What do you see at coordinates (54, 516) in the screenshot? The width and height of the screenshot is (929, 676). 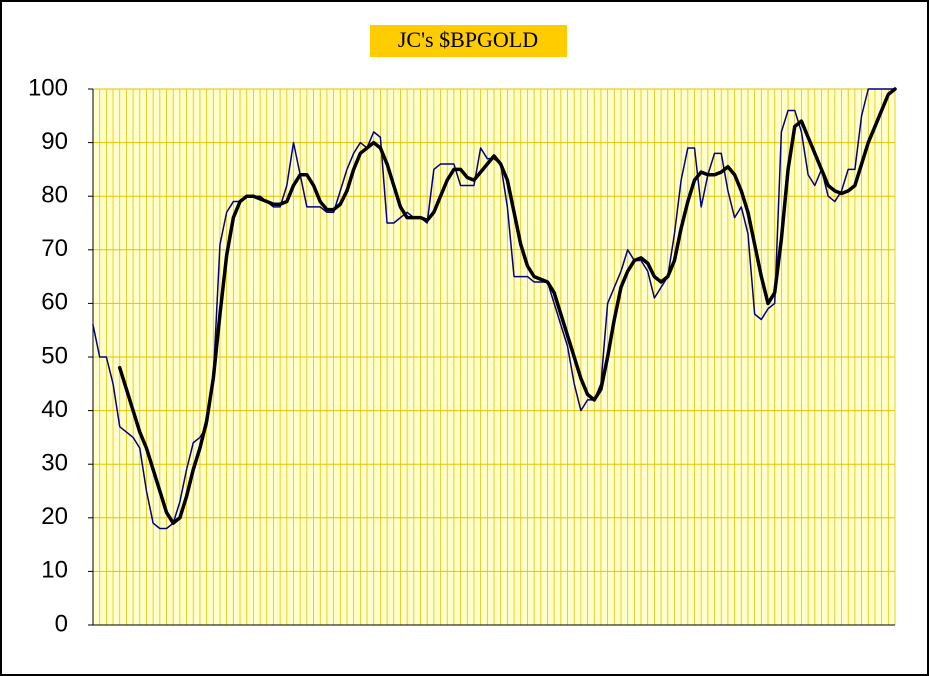 I see `y-tick-label: 20` at bounding box center [54, 516].